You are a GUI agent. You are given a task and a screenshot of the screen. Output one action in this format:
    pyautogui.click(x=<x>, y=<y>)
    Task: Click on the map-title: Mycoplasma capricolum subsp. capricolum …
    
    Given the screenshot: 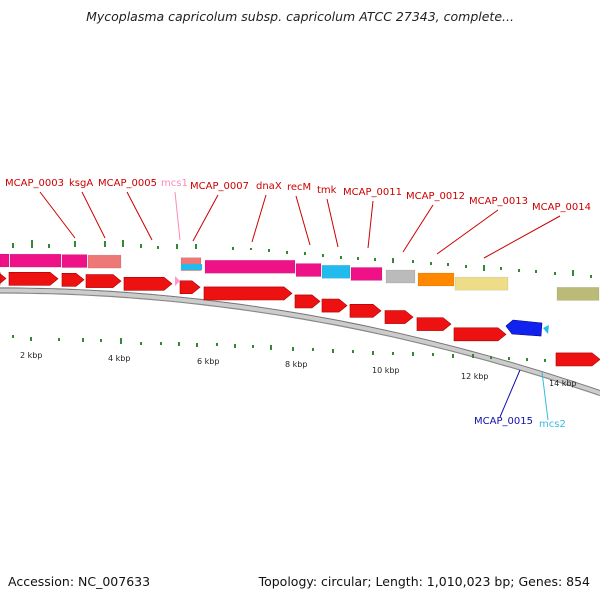 What is the action you would take?
    pyautogui.click(x=300, y=16)
    